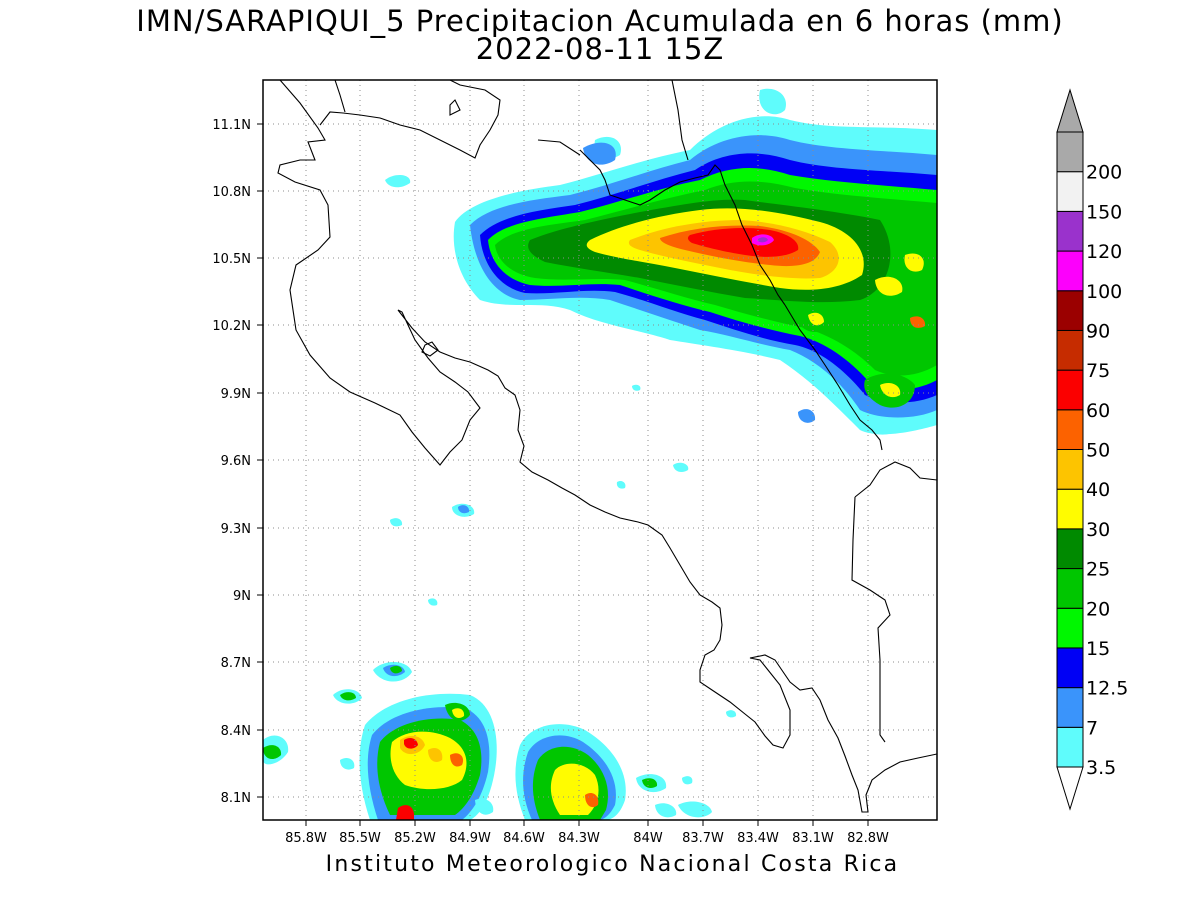 The height and width of the screenshot is (900, 1200). I want to click on lat-label: 11.1N, so click(231, 125).